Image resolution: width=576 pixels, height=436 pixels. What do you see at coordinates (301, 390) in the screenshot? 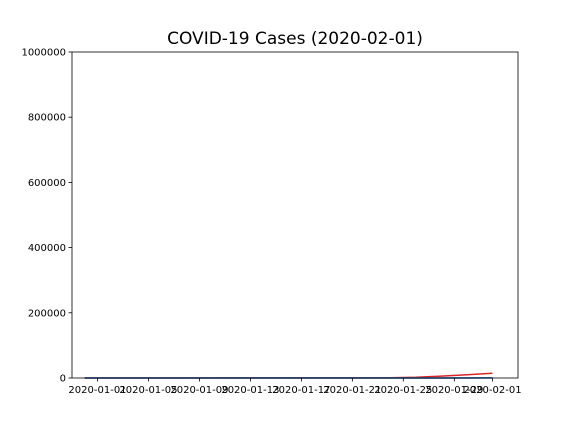
I see `x-tick-label: 2020-01-17` at bounding box center [301, 390].